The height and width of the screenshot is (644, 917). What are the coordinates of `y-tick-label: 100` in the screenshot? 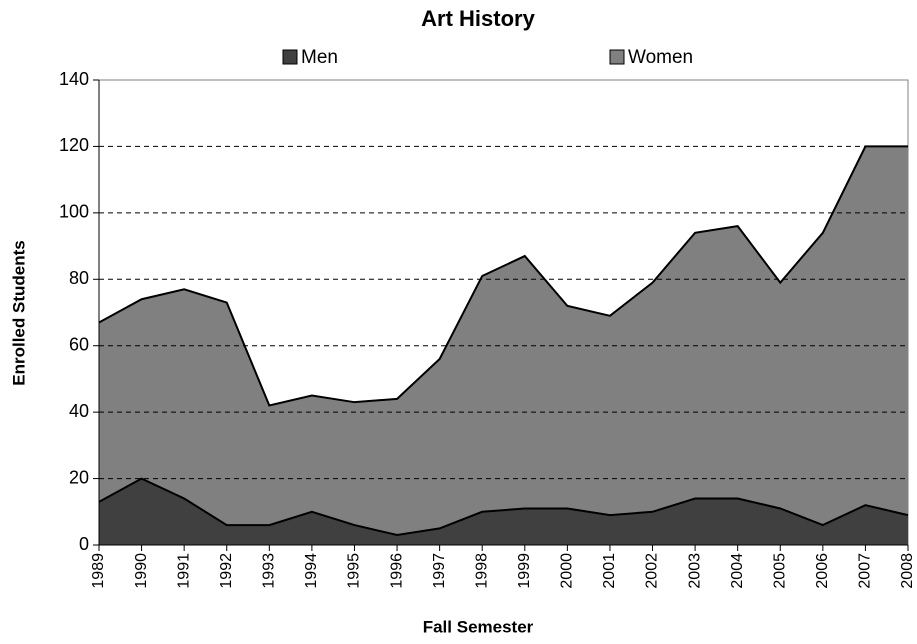 It's located at (74, 212).